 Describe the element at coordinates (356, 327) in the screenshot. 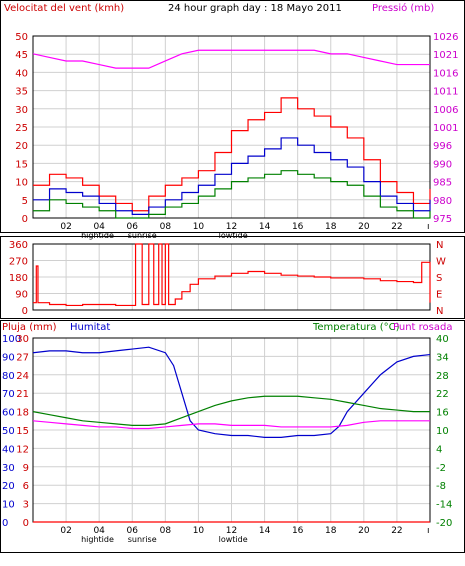

I see `temperature-label: Temperatura (°C)` at that location.